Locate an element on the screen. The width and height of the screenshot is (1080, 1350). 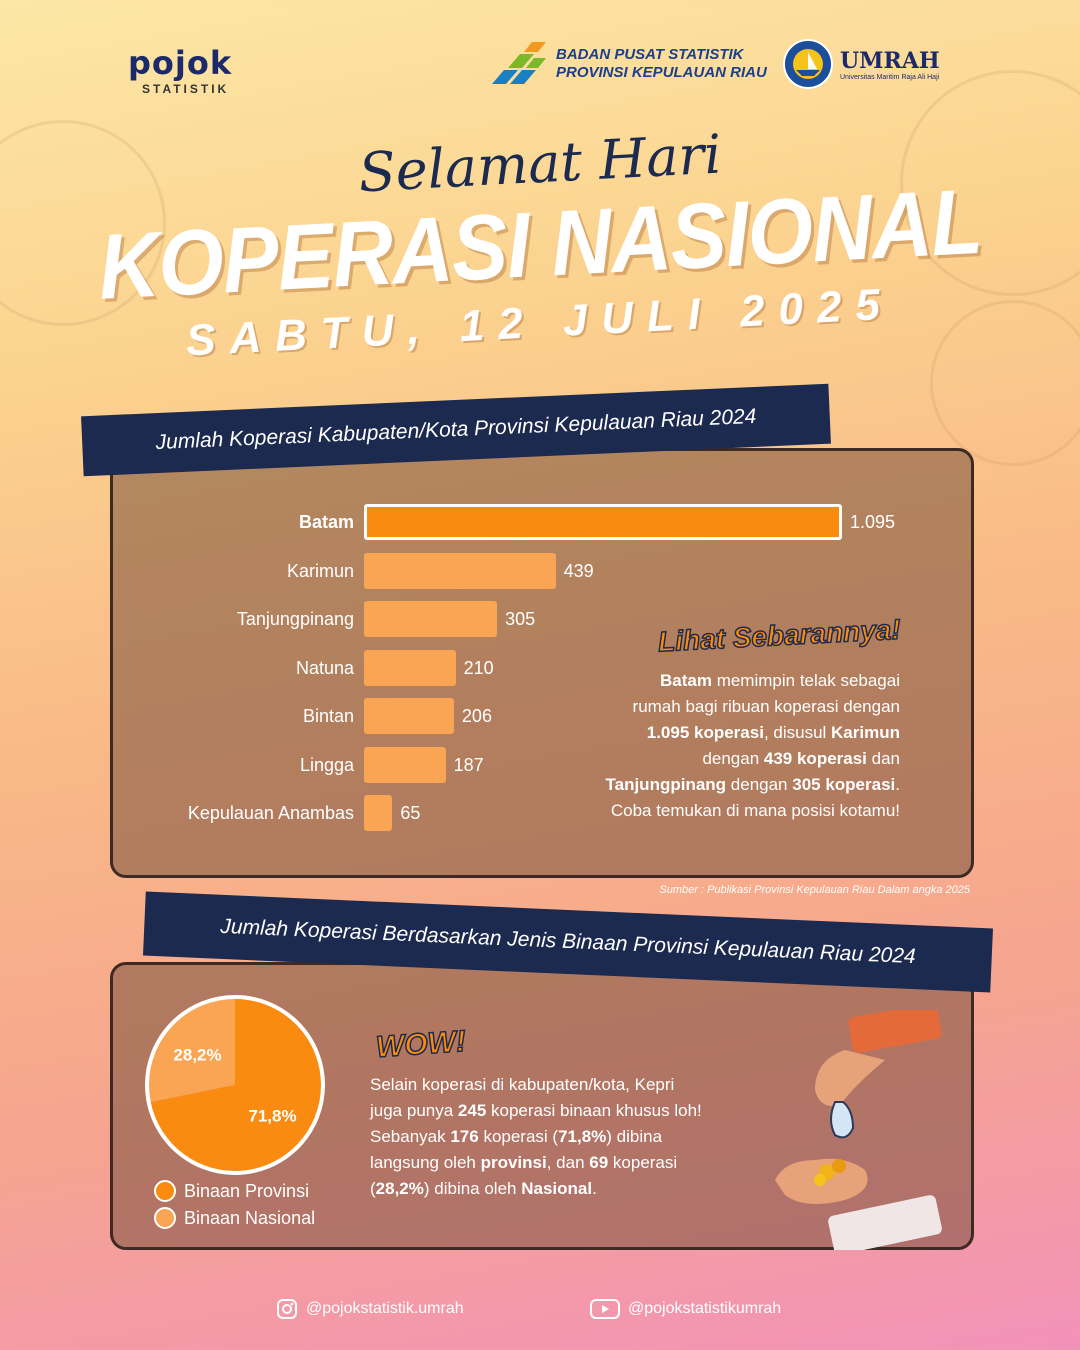
bar-lingga is located at coordinates (405, 764).